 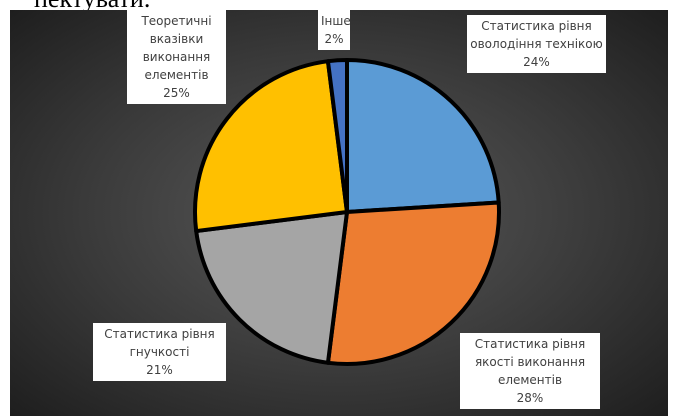 I want to click on label-value: 25%, so click(x=176, y=93).